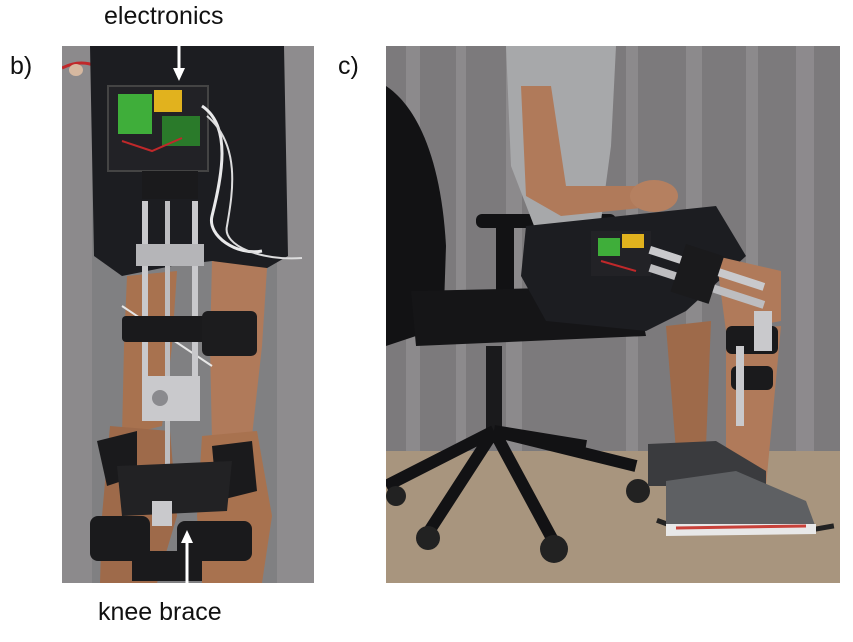 Image resolution: width=853 pixels, height=642 pixels. What do you see at coordinates (179, 57) in the screenshot?
I see `electronics-arrow-icon` at bounding box center [179, 57].